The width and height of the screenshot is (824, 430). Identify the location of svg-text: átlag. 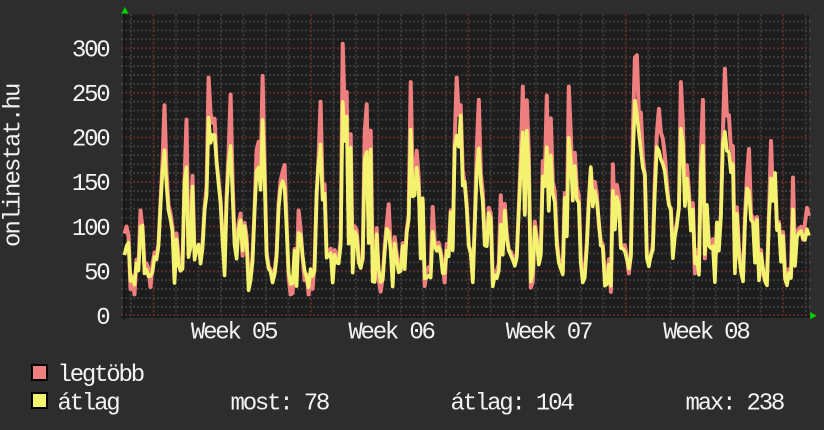
(89, 403).